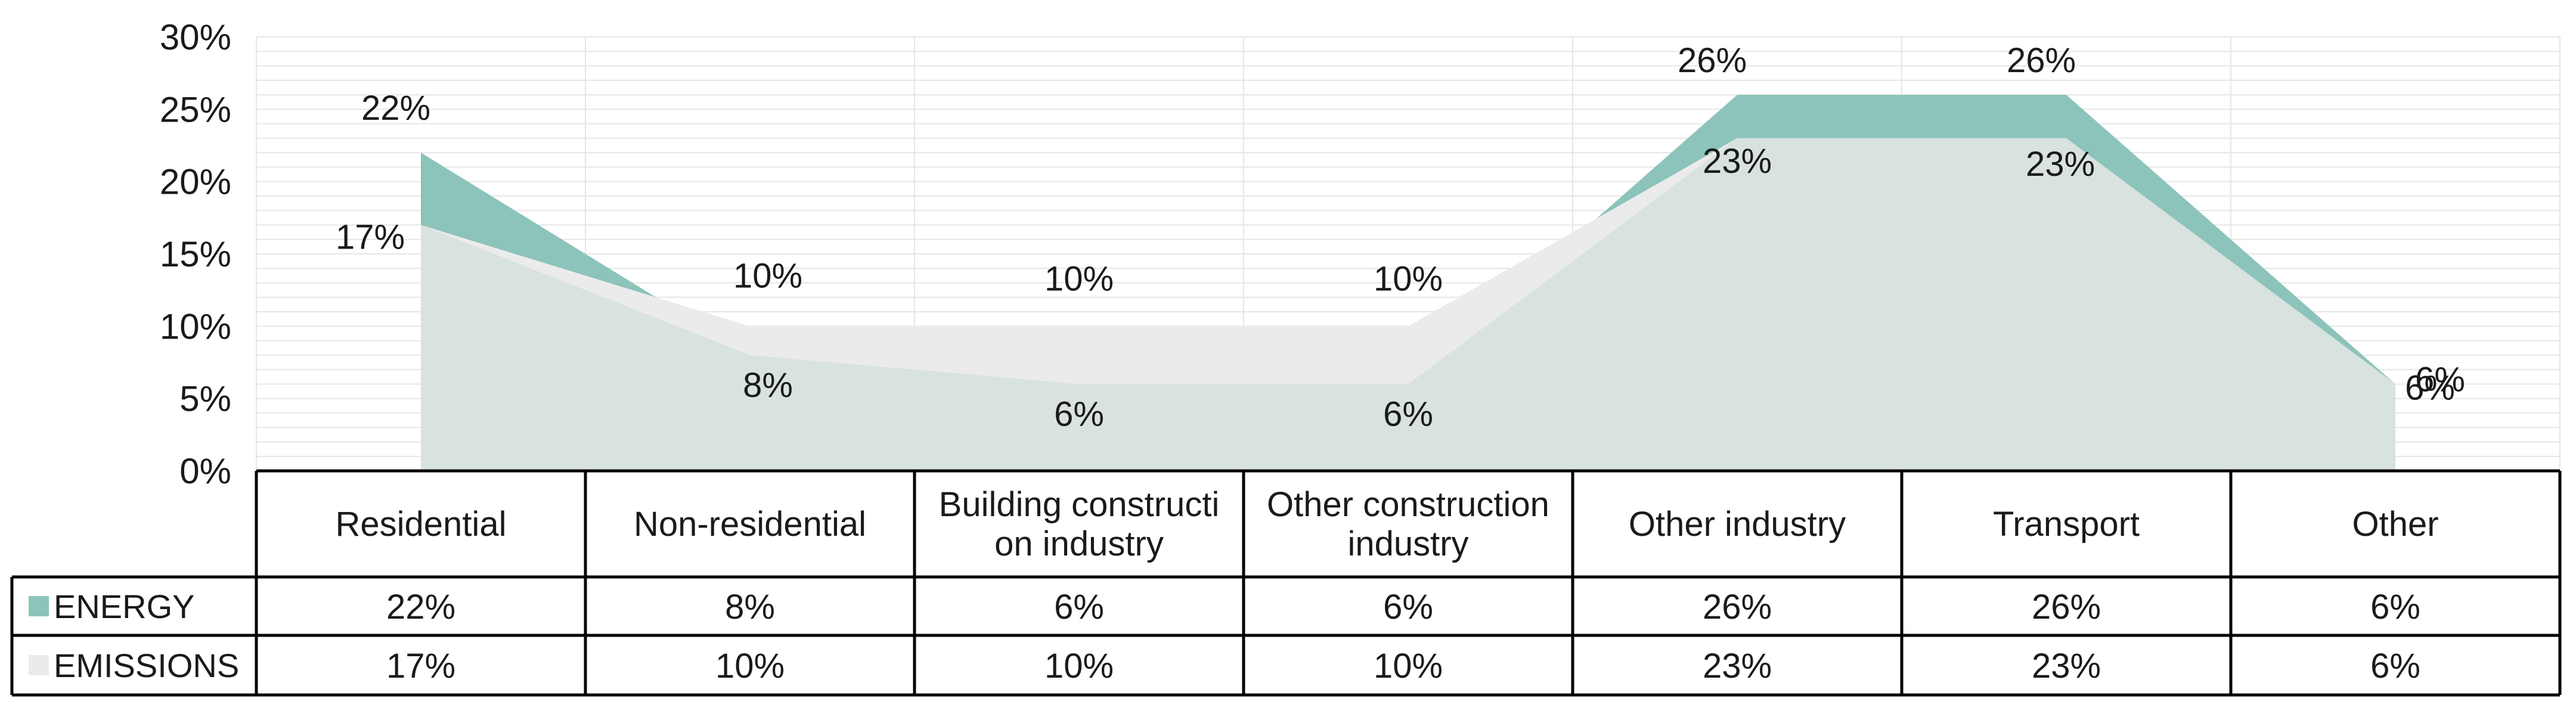 The width and height of the screenshot is (2576, 720). Describe the element at coordinates (195, 182) in the screenshot. I see `y-tick-label: 20%` at that location.